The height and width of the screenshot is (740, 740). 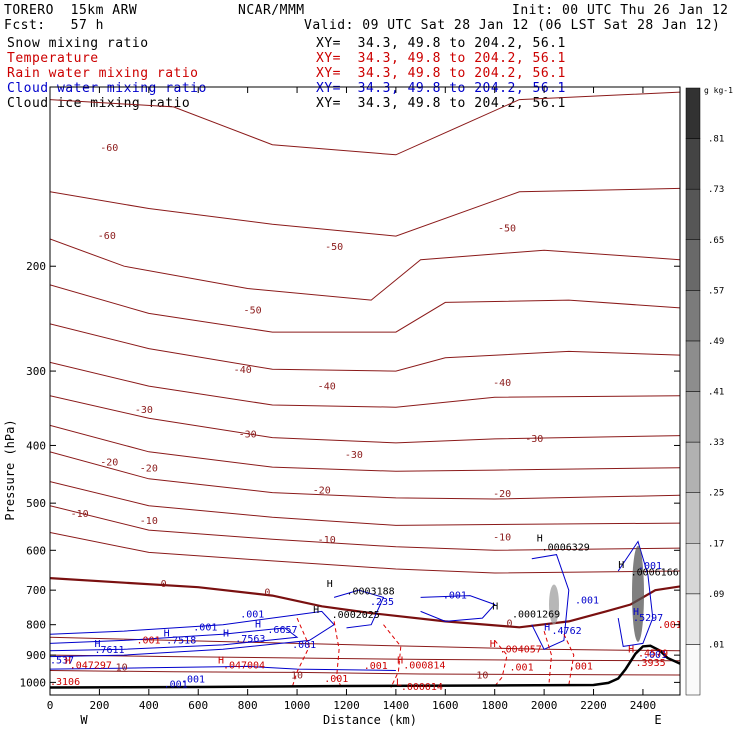 I want to click on x-tick-label: 2000, so click(x=544, y=705).